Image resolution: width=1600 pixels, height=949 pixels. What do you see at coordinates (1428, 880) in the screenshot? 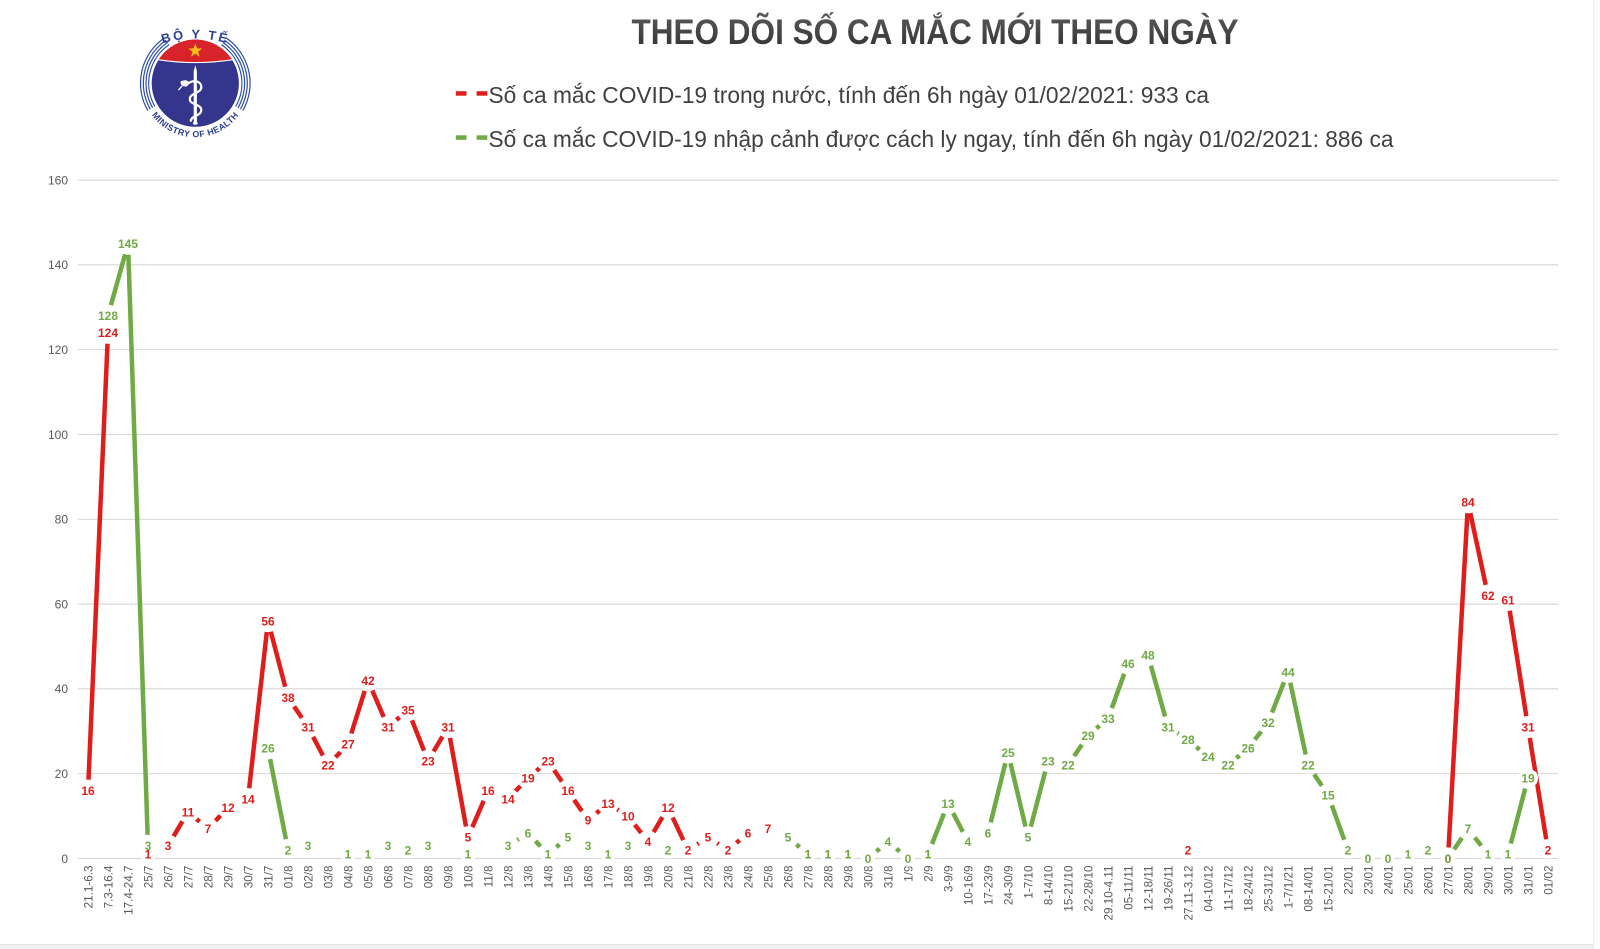
I see `svg-text: 26/01` at bounding box center [1428, 880].